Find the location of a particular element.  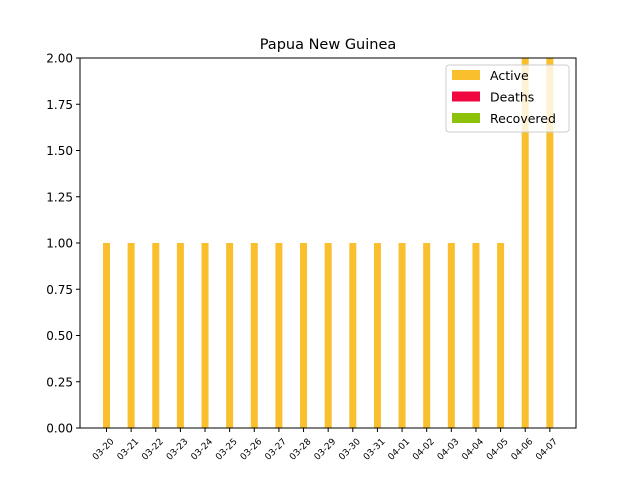

x-tick-label: 04-04 is located at coordinates (473, 450).